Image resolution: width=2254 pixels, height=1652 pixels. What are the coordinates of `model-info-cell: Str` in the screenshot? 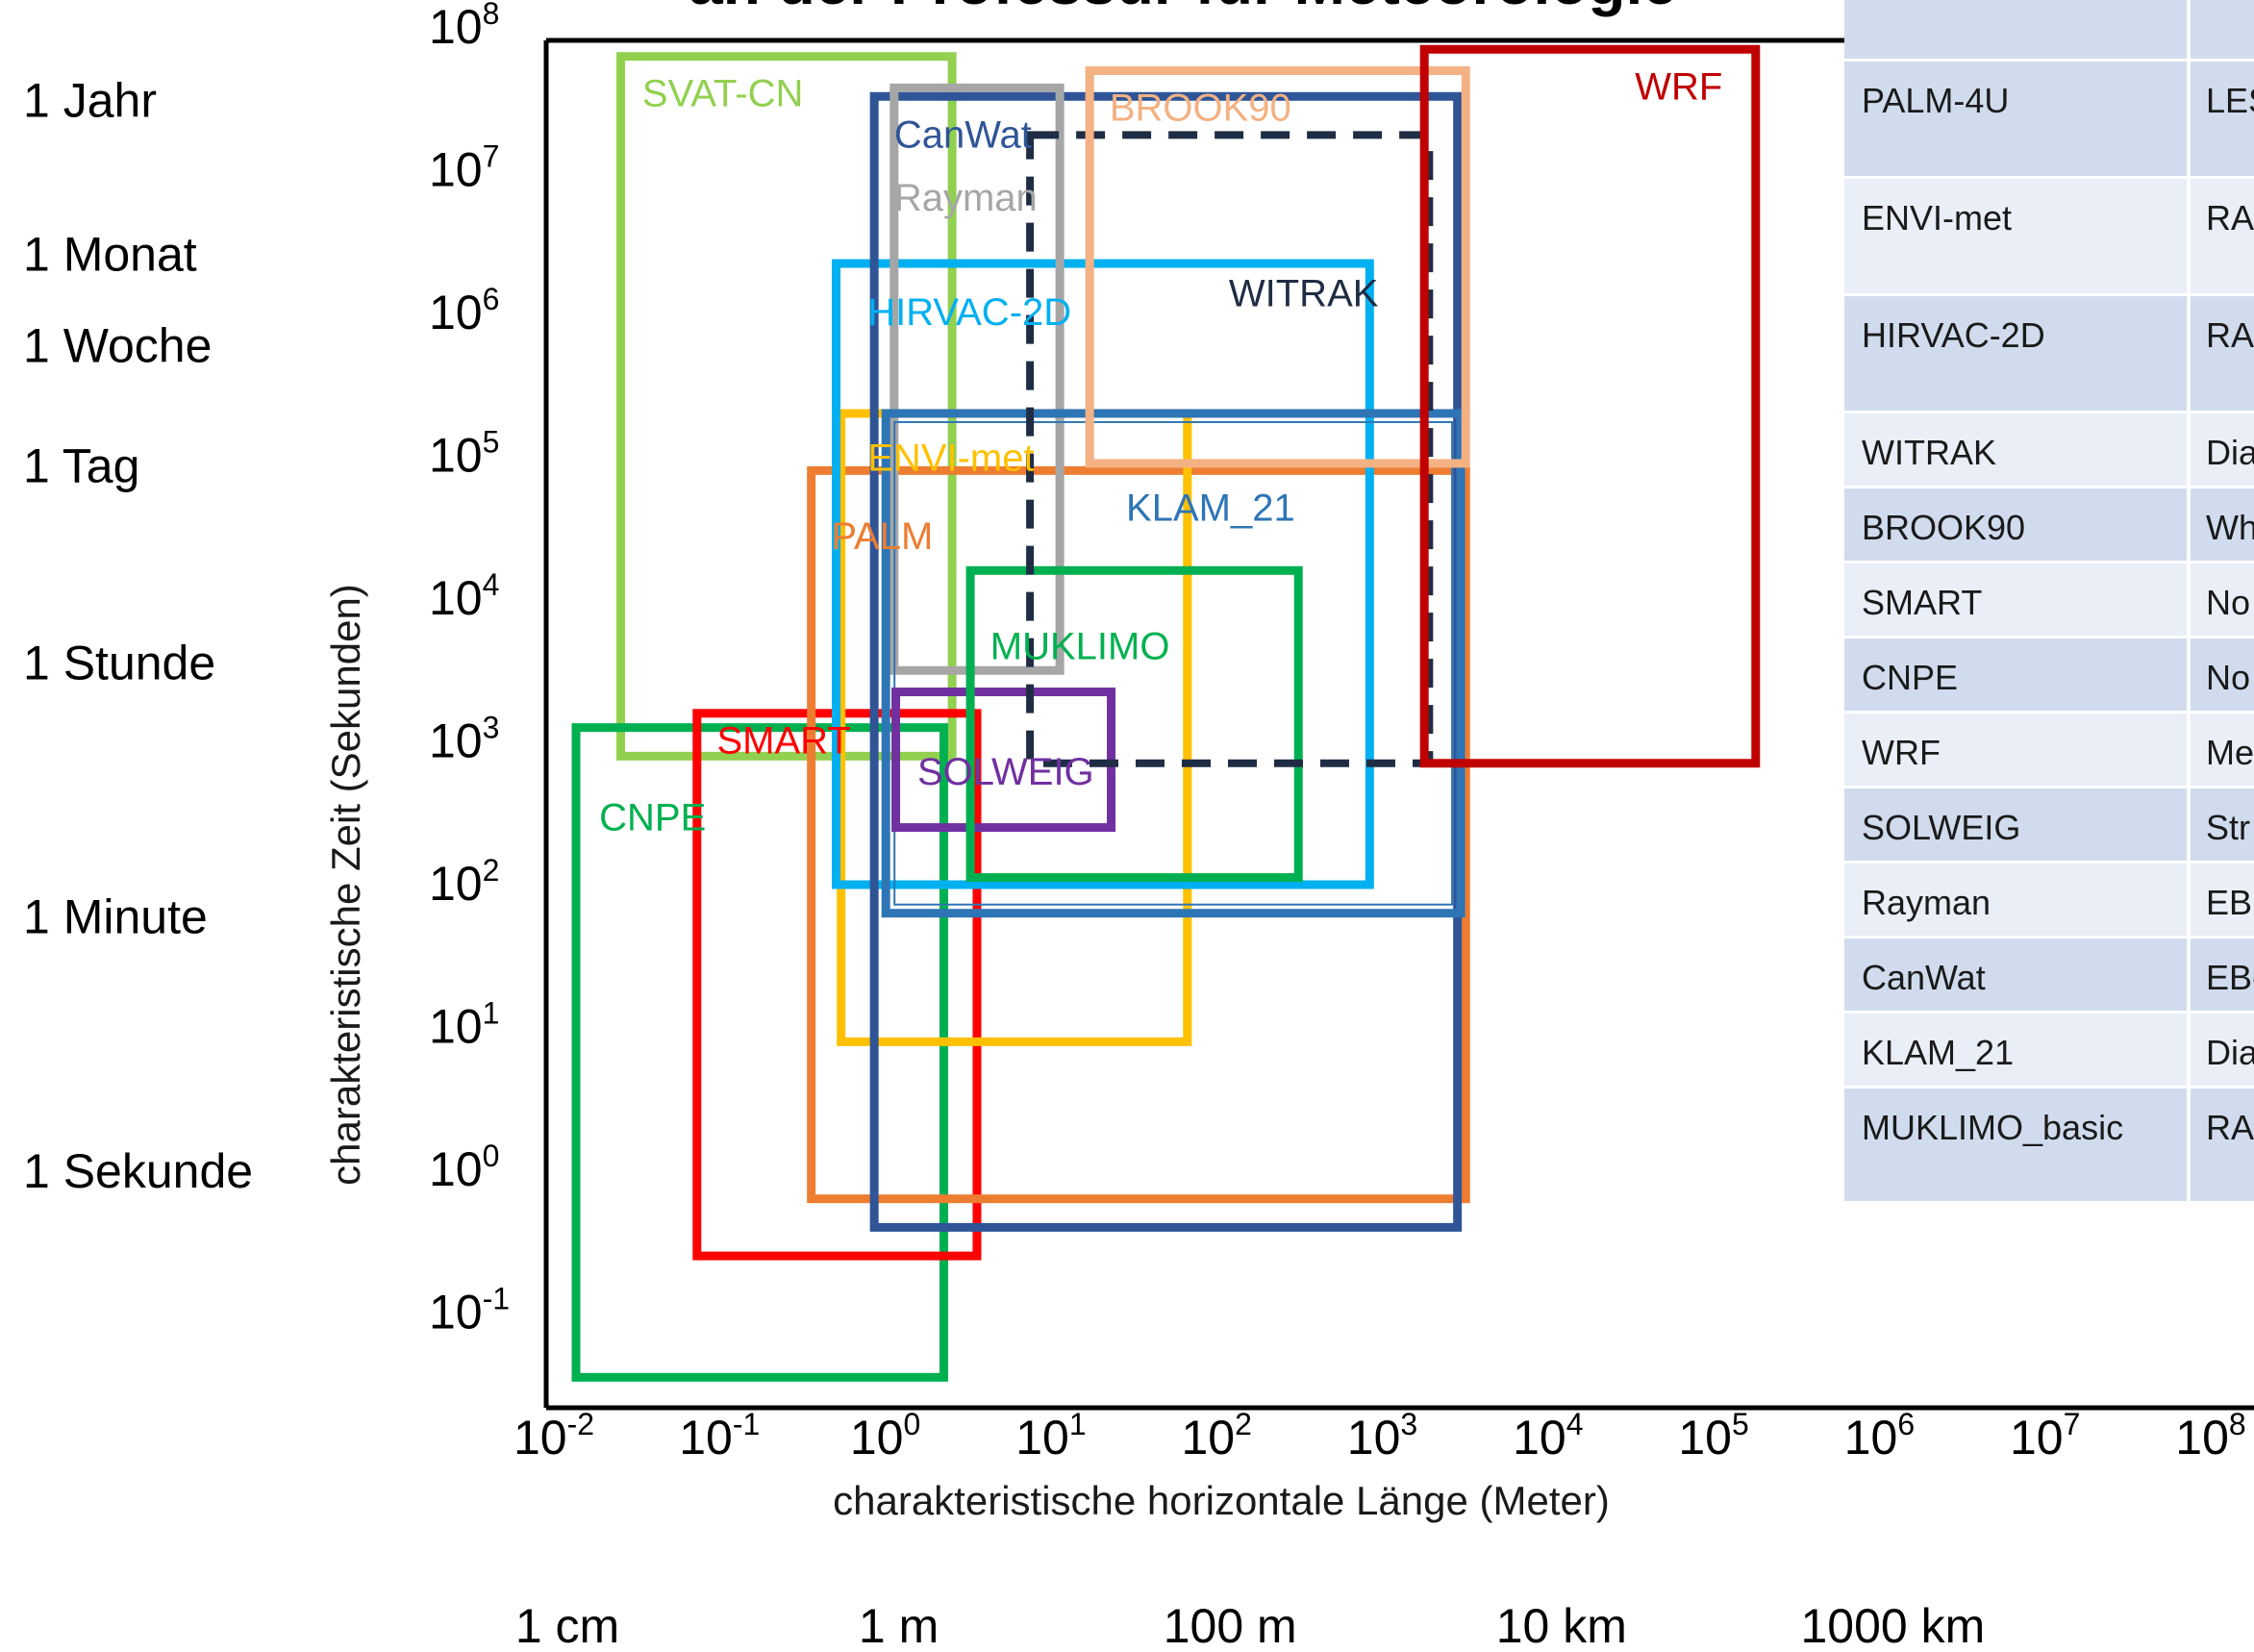 It's located at (2222, 825).